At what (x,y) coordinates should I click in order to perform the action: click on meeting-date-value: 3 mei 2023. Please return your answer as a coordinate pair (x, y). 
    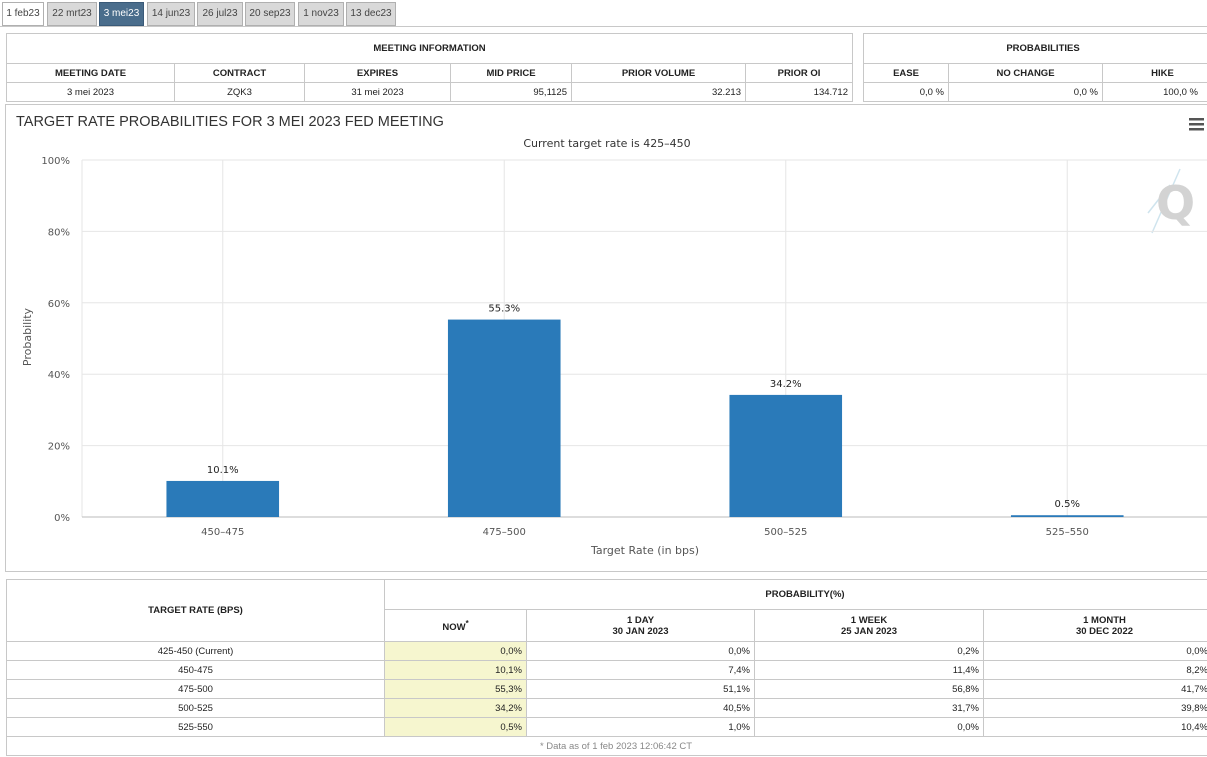
    Looking at the image, I should click on (90, 92).